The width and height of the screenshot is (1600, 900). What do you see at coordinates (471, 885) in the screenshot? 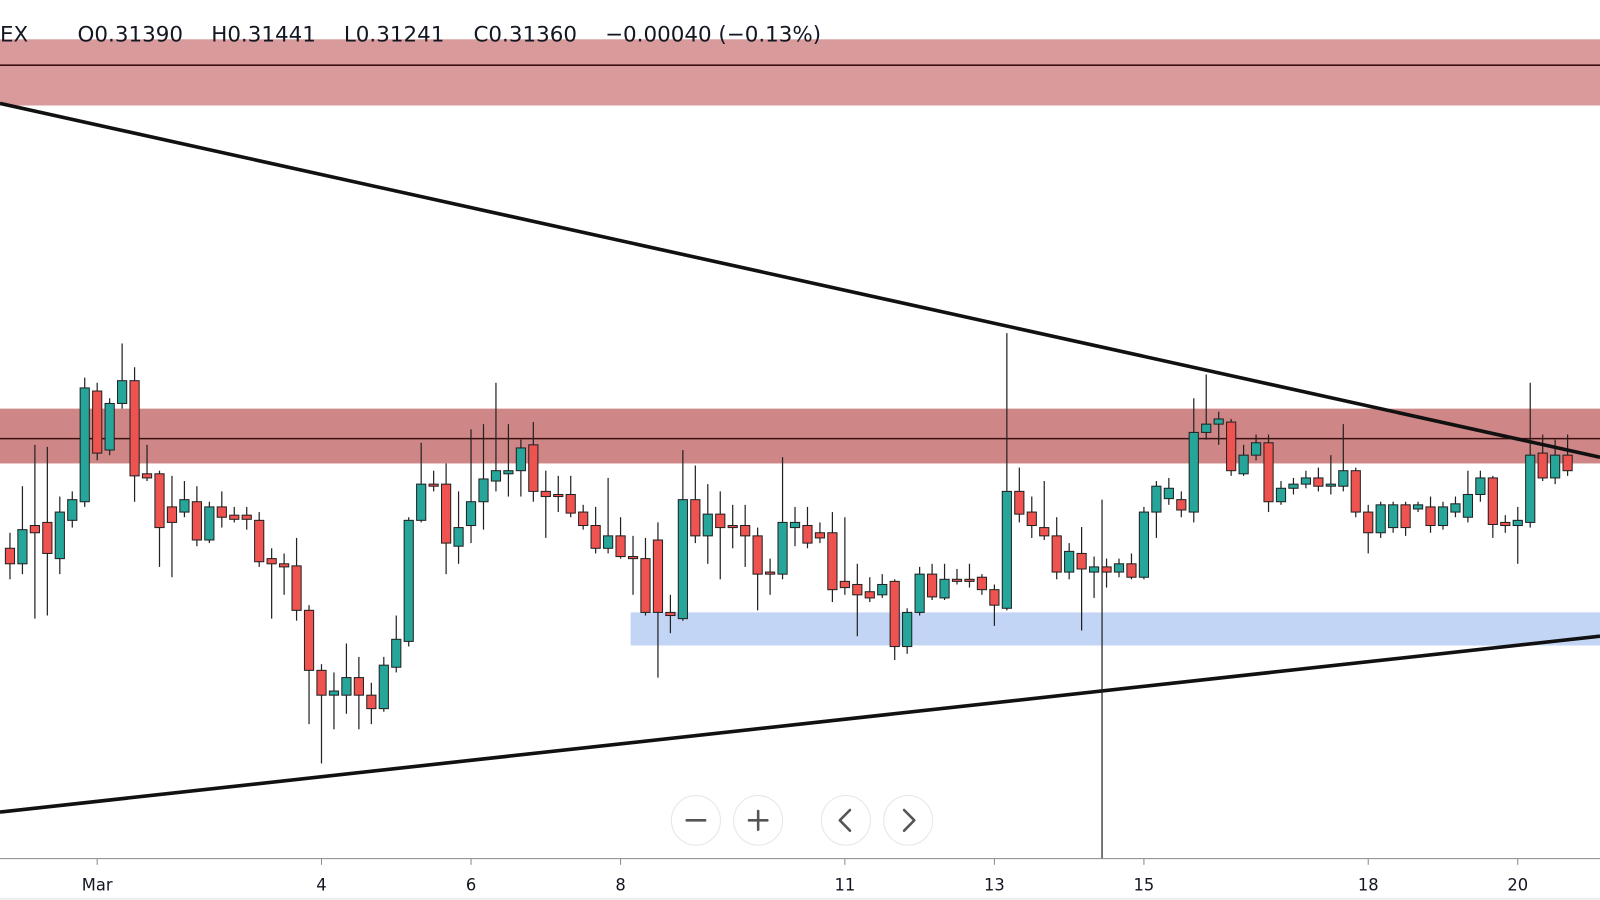
I see `x-tick-label: 6` at bounding box center [471, 885].